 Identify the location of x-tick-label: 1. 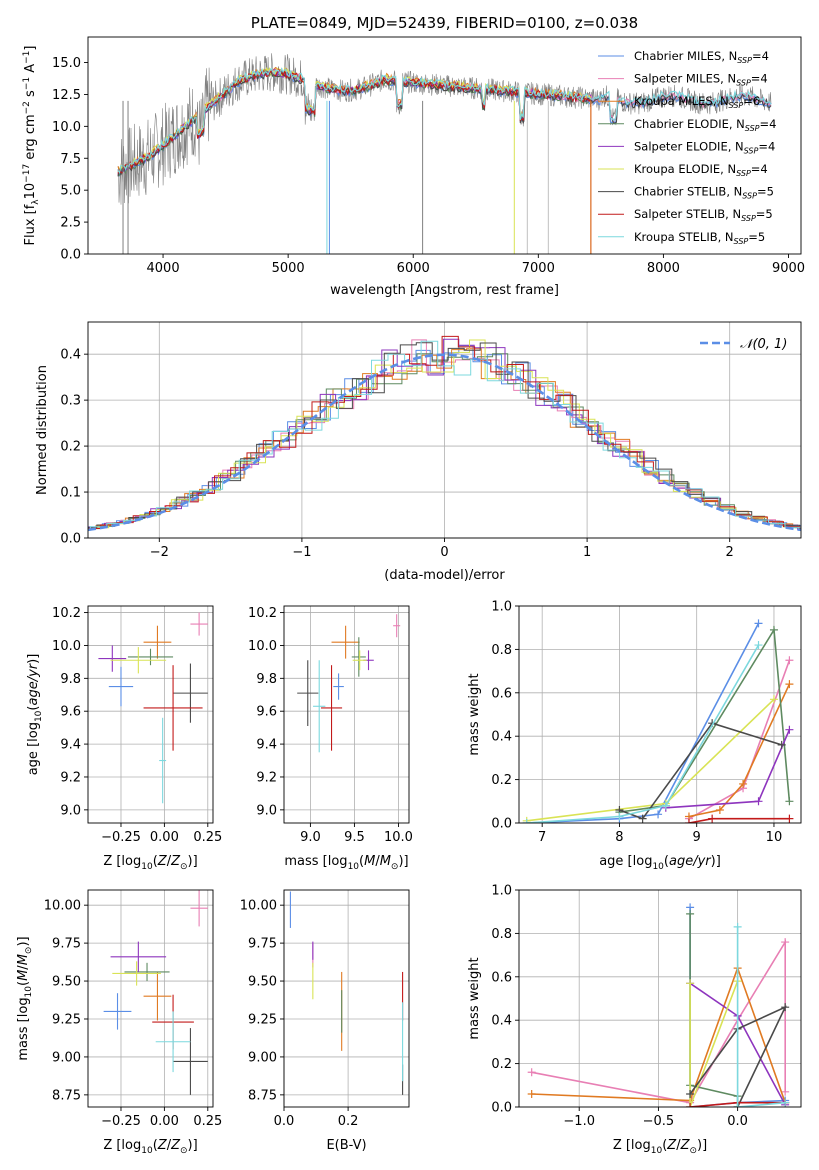
(587, 552).